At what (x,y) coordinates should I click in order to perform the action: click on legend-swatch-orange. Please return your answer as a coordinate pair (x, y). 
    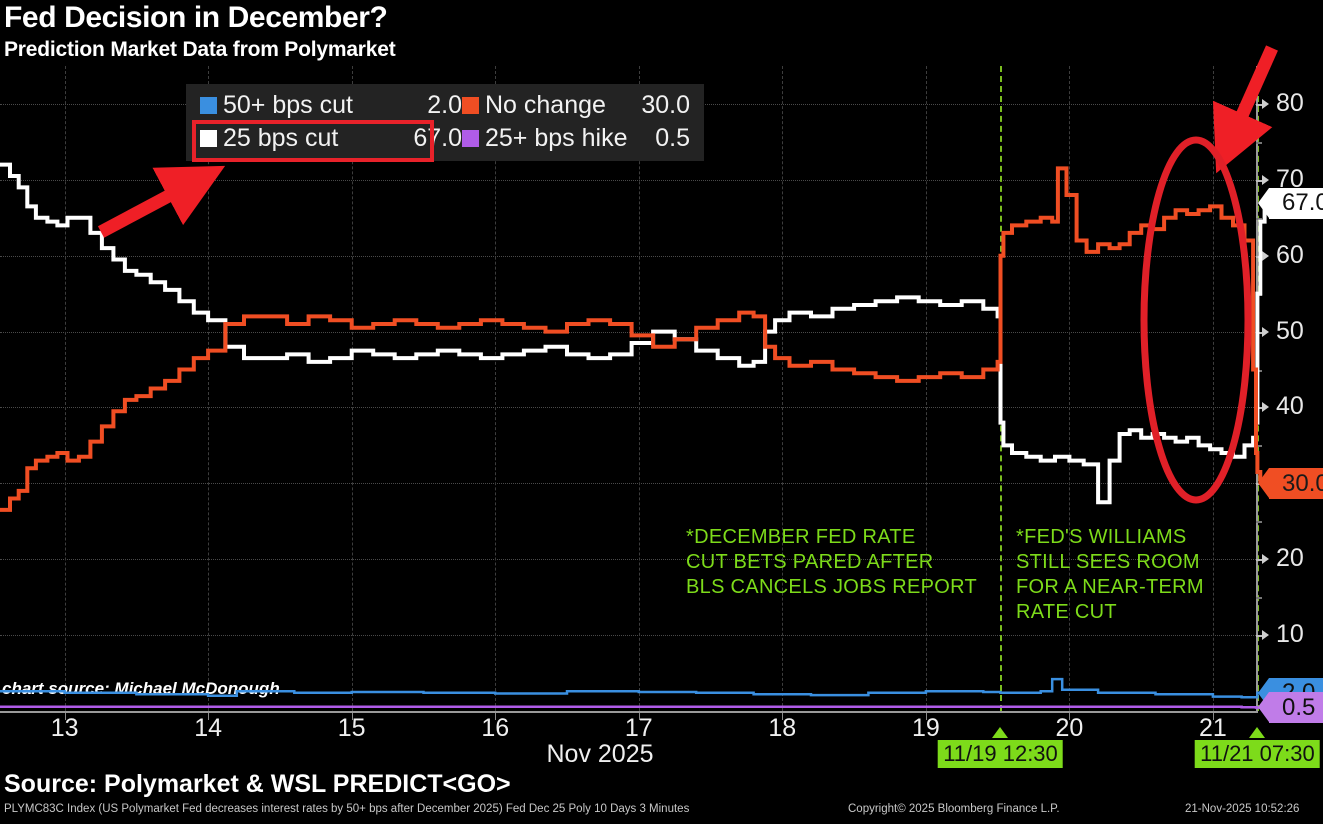
    Looking at the image, I should click on (470, 105).